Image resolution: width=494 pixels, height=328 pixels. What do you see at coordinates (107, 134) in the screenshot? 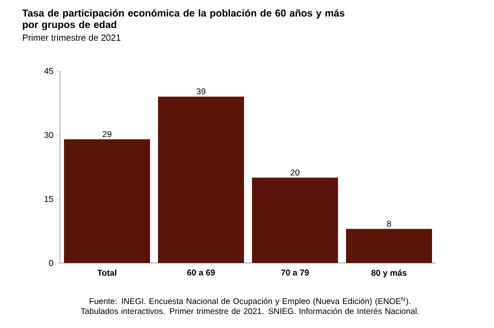
I see `data-label: 29` at bounding box center [107, 134].